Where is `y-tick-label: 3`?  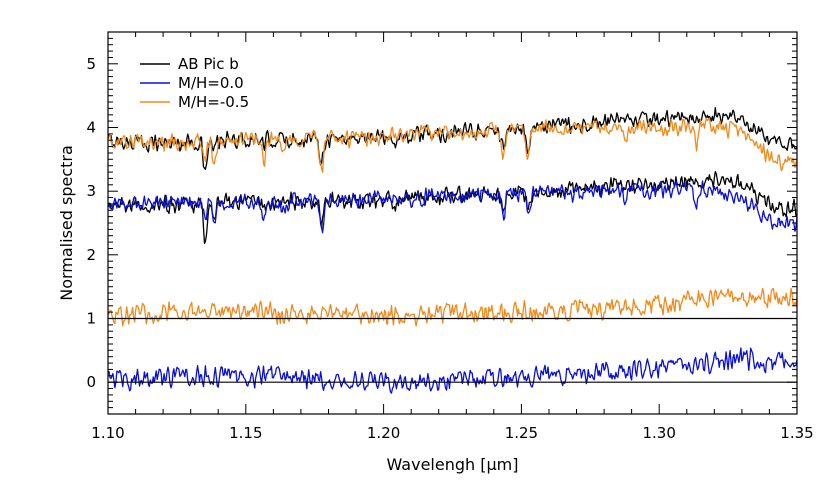
y-tick-label: 3 is located at coordinates (91, 191).